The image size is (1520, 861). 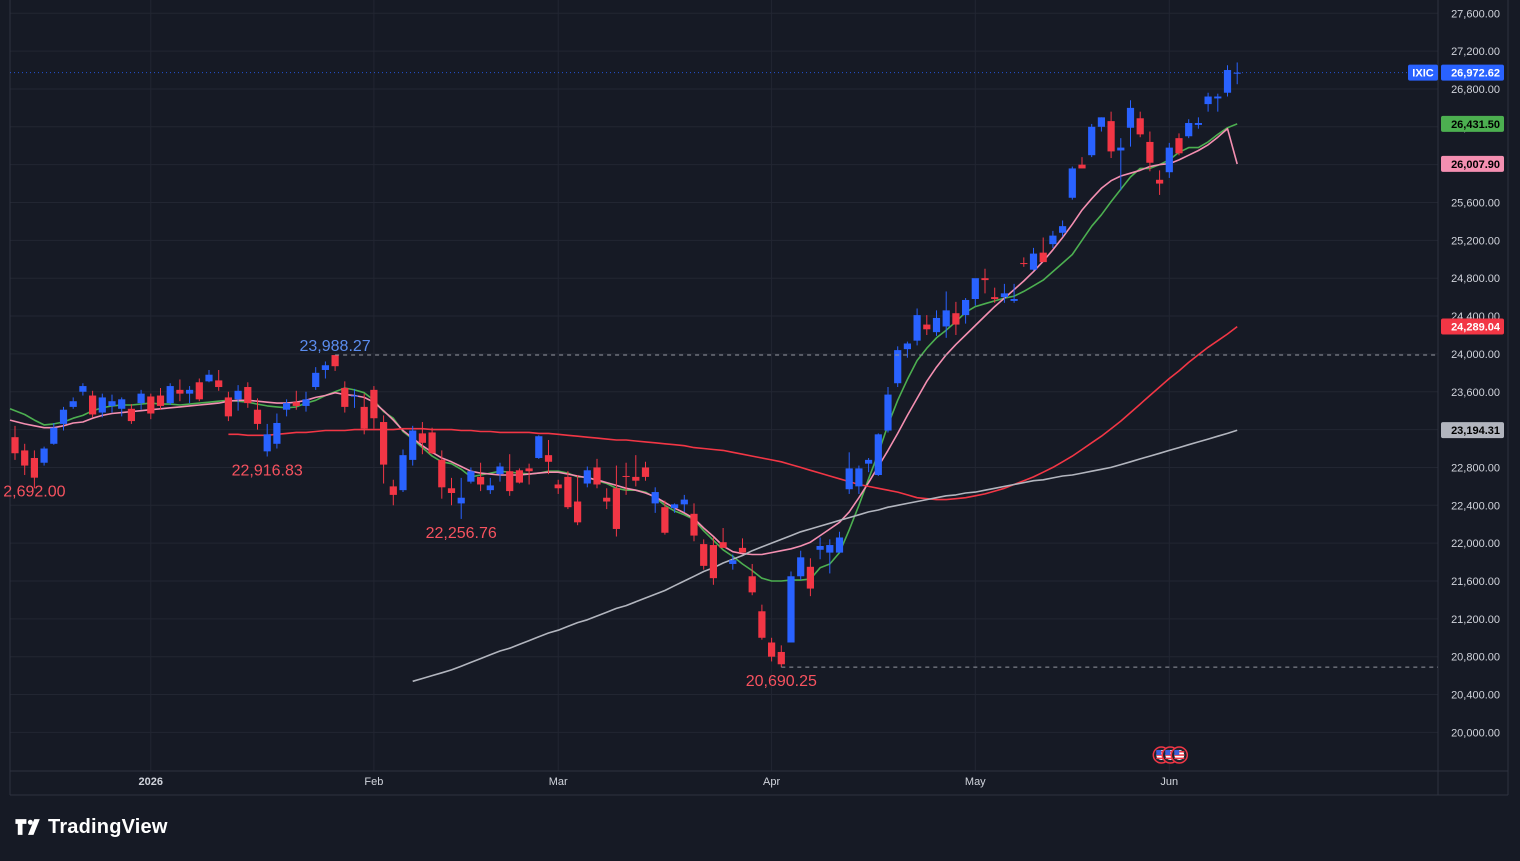 What do you see at coordinates (733, 413) in the screenshot?
I see `sma-slow-line` at bounding box center [733, 413].